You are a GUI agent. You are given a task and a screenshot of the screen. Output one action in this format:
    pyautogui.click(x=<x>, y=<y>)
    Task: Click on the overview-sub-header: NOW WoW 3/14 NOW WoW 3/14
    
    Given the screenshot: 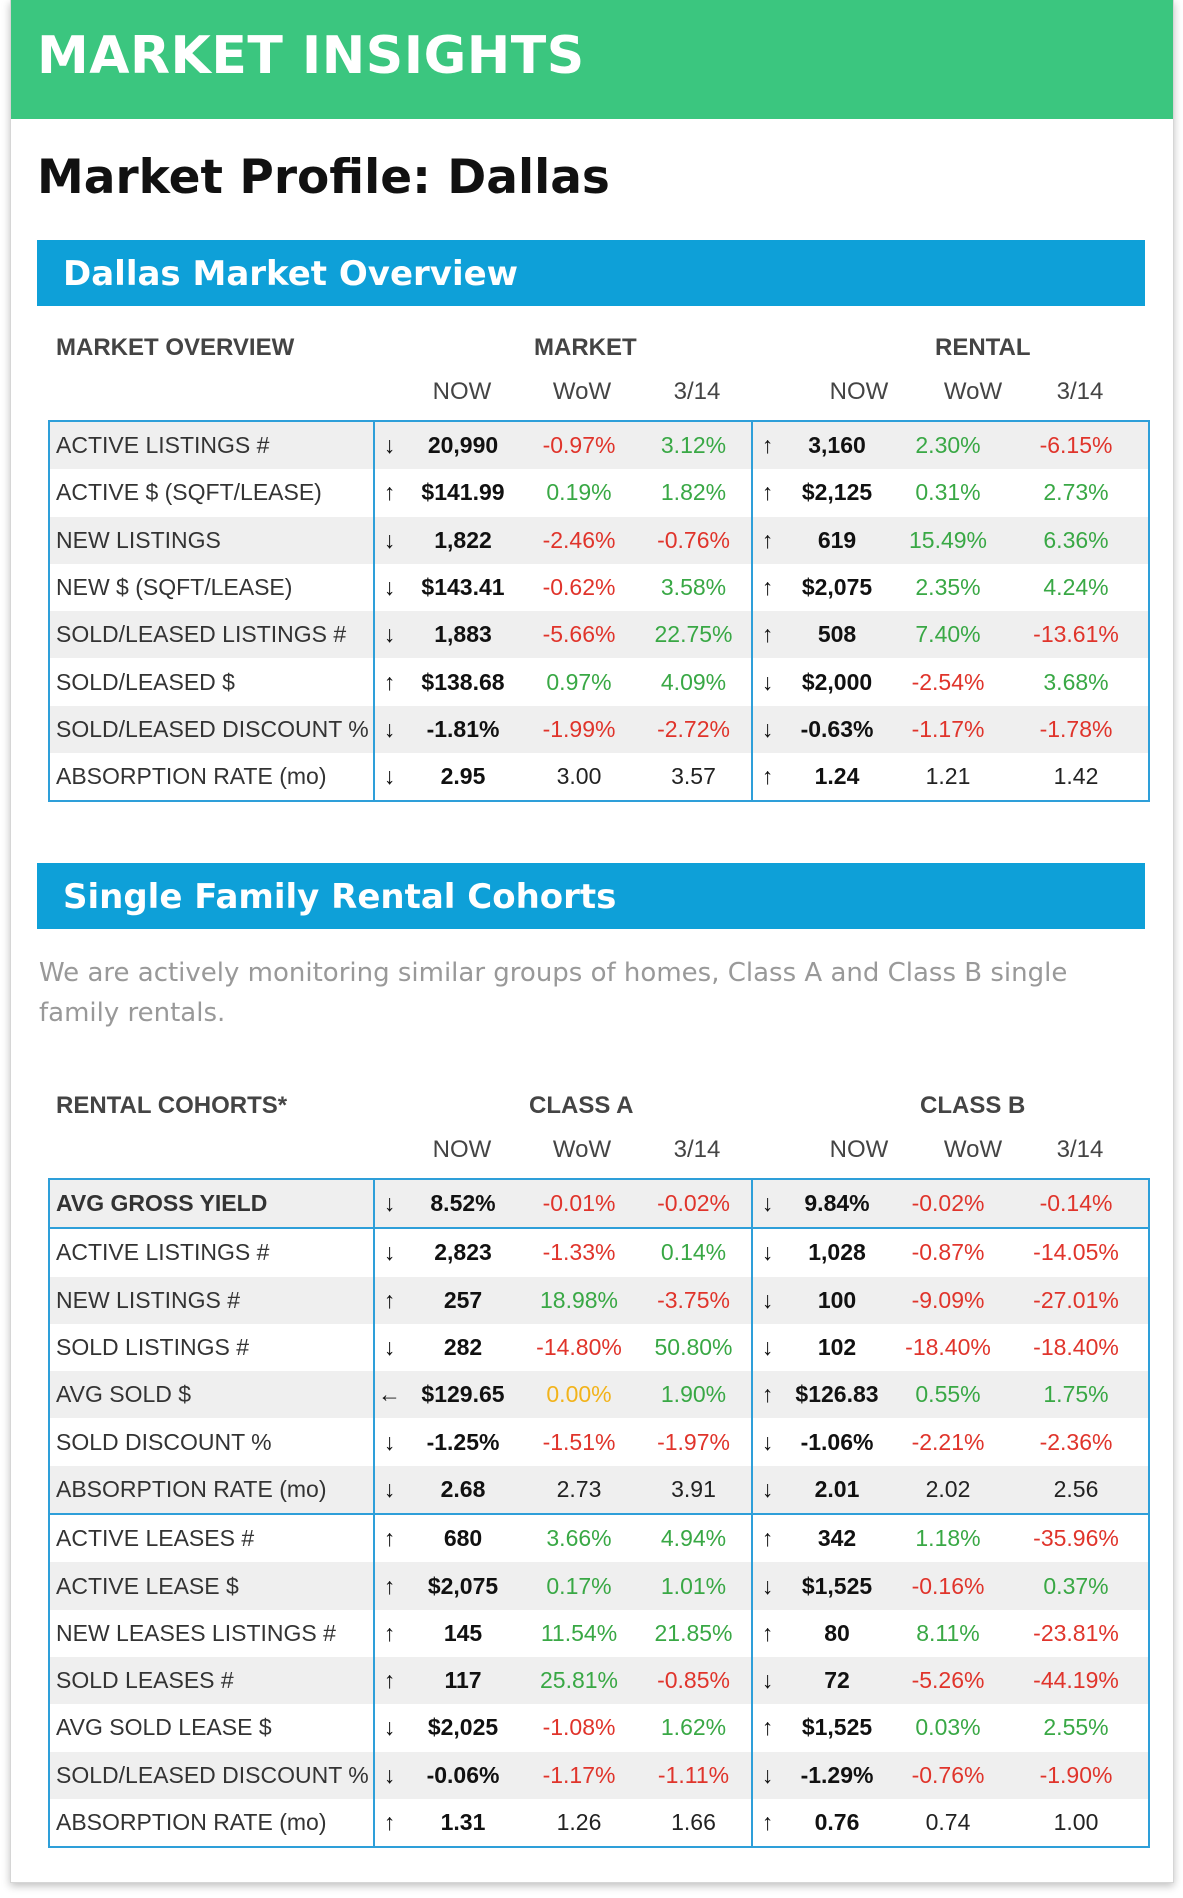 What is the action you would take?
    pyautogui.click(x=598, y=397)
    